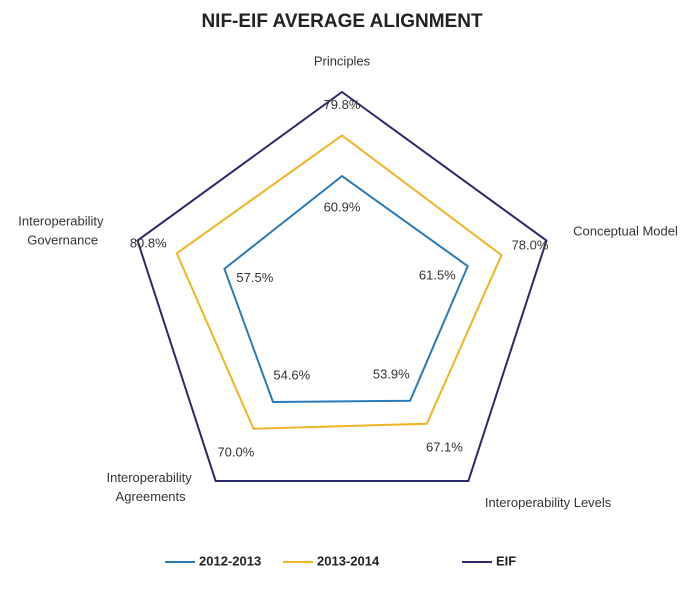 Image resolution: width=692 pixels, height=601 pixels. Describe the element at coordinates (291, 375) in the screenshot. I see `data-label: 54.6%` at that location.